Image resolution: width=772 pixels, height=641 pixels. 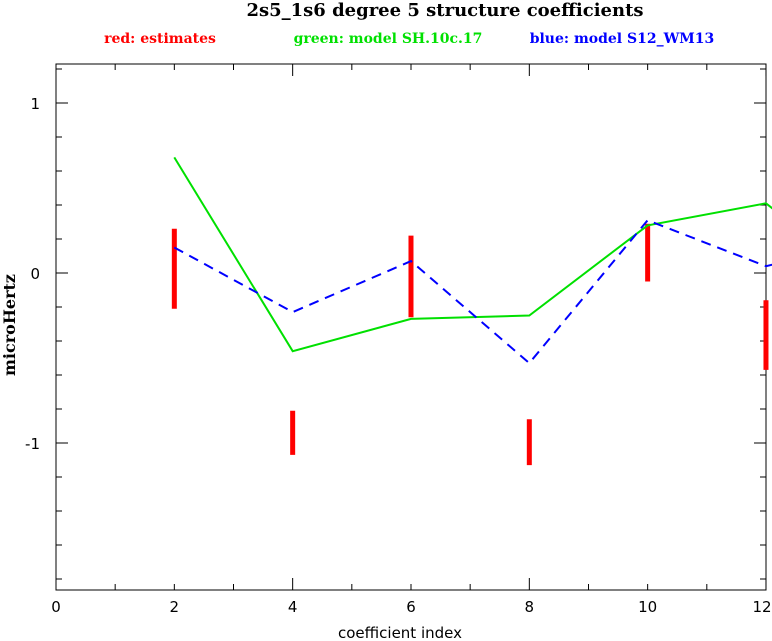 What do you see at coordinates (293, 607) in the screenshot?
I see `x-tick-label-4: 4` at bounding box center [293, 607].